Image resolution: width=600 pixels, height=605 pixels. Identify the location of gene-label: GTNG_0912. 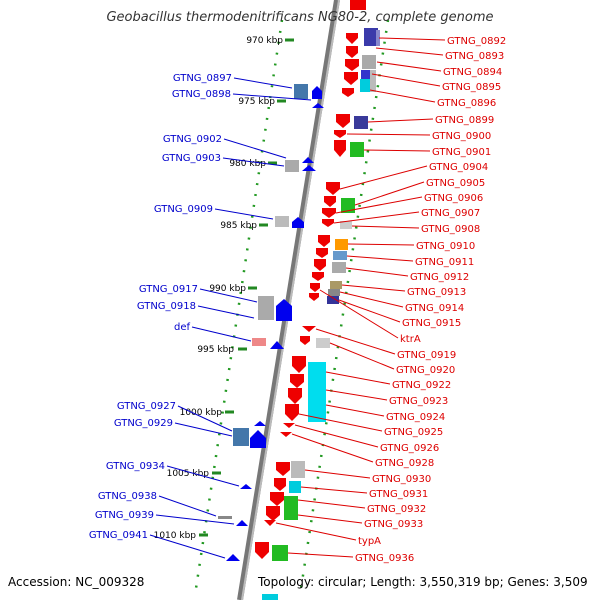
(439, 277).